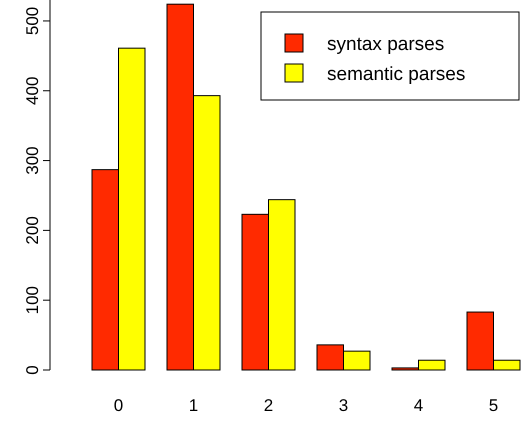  Describe the element at coordinates (419, 405) in the screenshot. I see `x-tick-label: 4` at that location.